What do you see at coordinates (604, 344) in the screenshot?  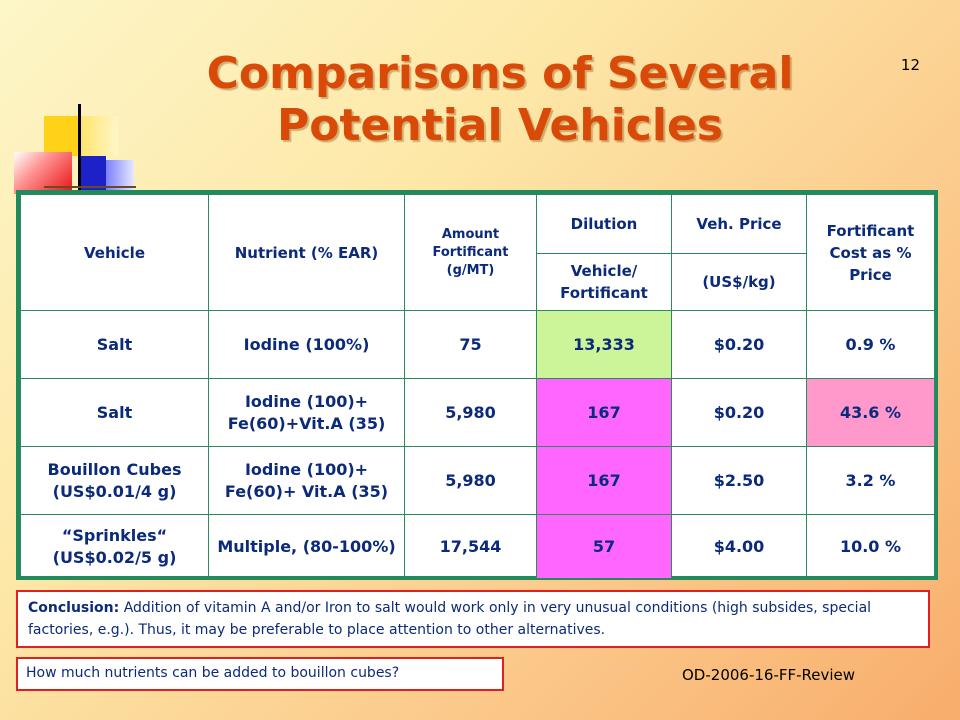 I see `cell-dilution: 13,333` at bounding box center [604, 344].